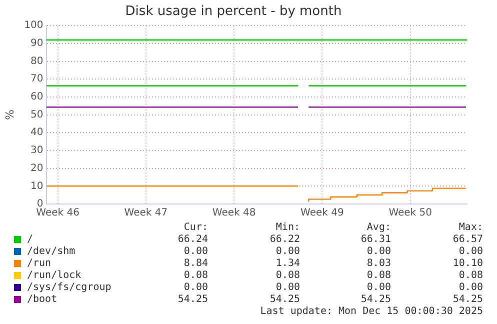 The height and width of the screenshot is (324, 497). I want to click on legend-label: /sys/fs/cgroup, so click(69, 287).